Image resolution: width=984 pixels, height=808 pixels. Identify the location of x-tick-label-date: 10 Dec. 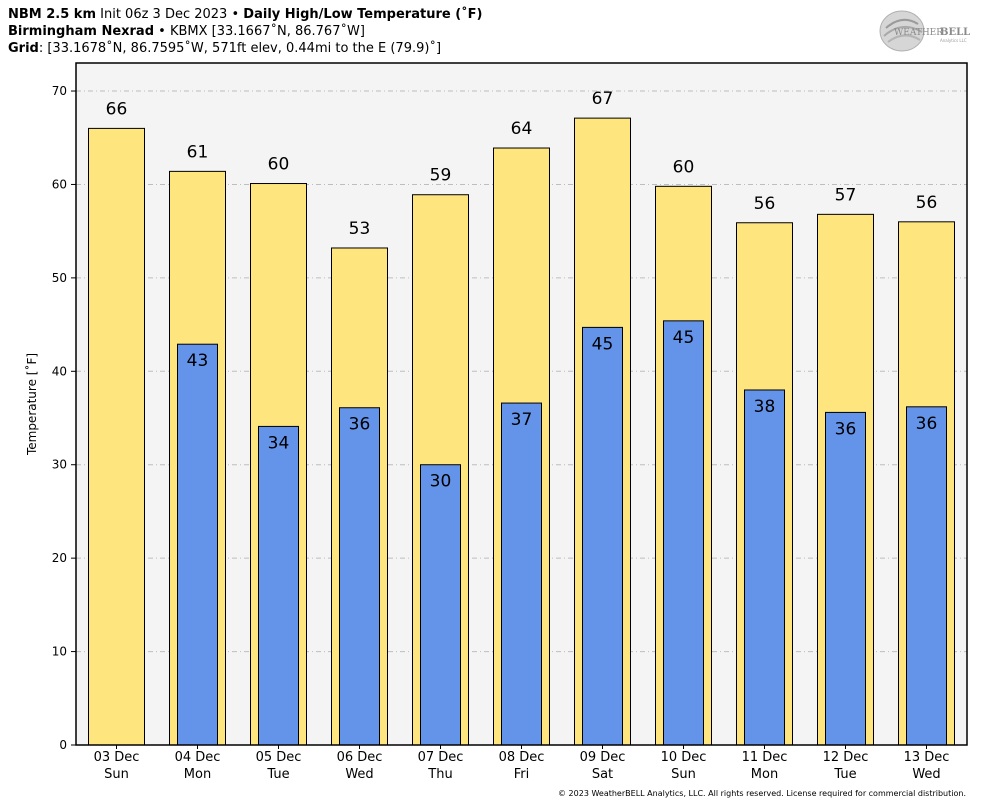
(684, 757).